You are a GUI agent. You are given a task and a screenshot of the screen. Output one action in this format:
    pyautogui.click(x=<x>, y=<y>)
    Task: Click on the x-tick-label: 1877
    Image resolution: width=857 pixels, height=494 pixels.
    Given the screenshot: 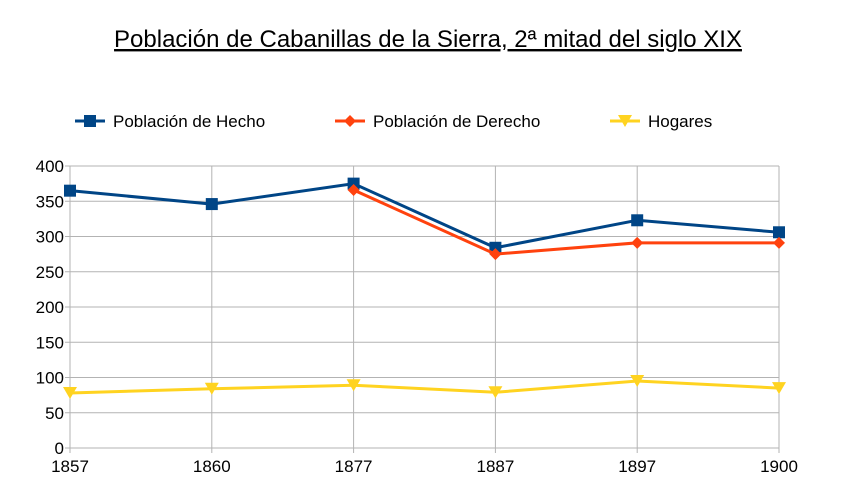 What is the action you would take?
    pyautogui.click(x=354, y=466)
    